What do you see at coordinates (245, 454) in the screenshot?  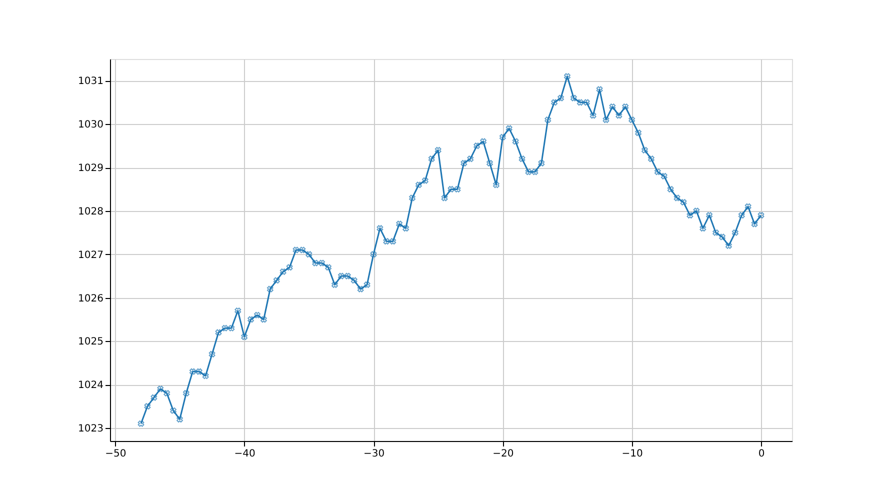 I see `x-tick-label: −40` at bounding box center [245, 454].